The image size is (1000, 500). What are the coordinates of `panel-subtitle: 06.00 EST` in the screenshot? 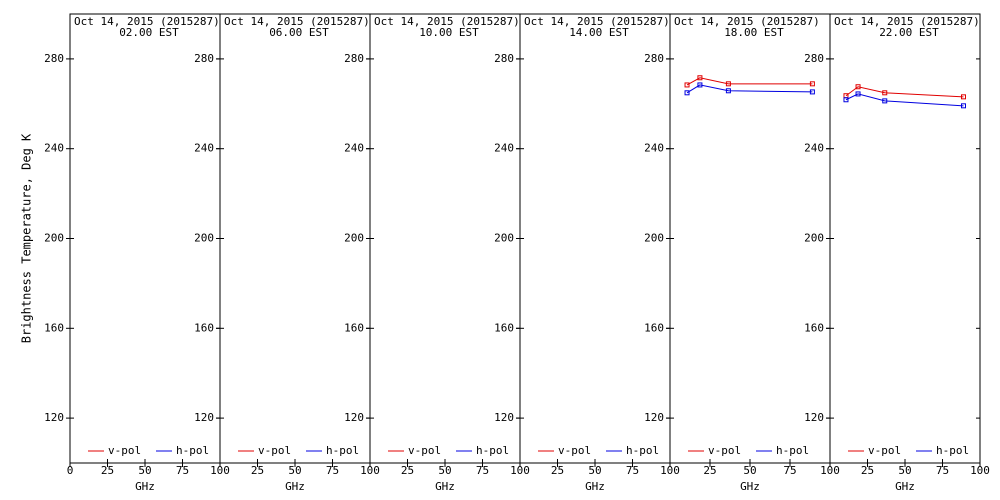 It's located at (299, 32).